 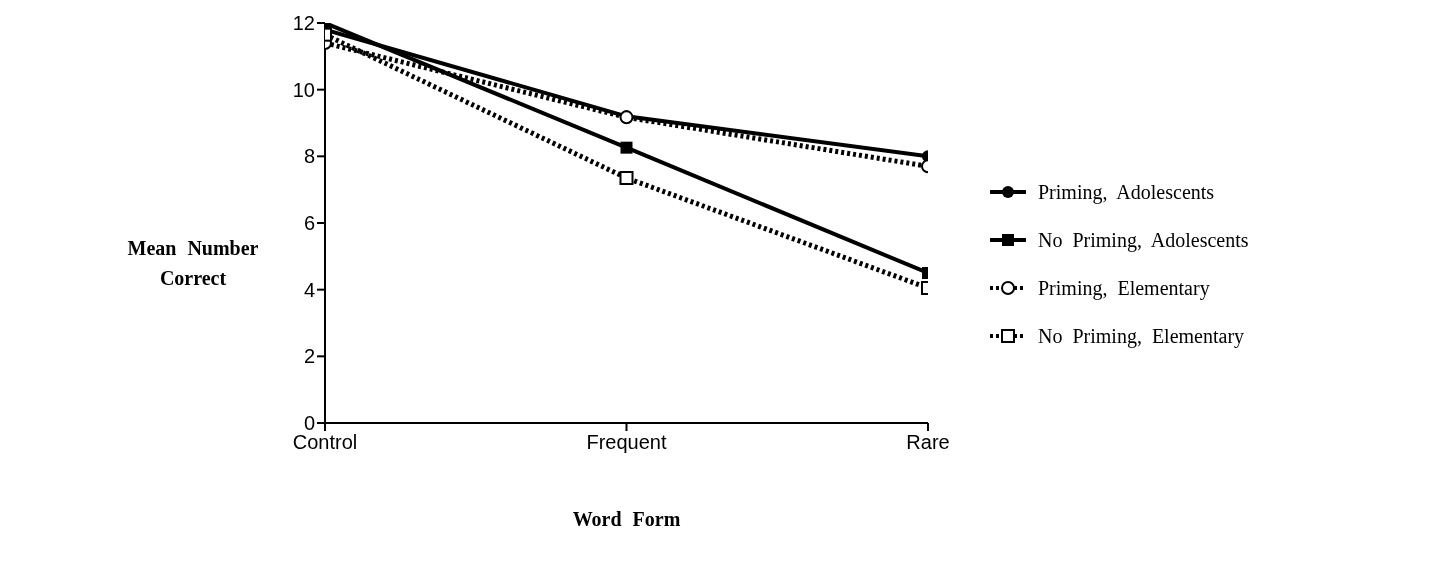 I want to click on legend-label: No Priming, Adolescents, so click(x=1143, y=240).